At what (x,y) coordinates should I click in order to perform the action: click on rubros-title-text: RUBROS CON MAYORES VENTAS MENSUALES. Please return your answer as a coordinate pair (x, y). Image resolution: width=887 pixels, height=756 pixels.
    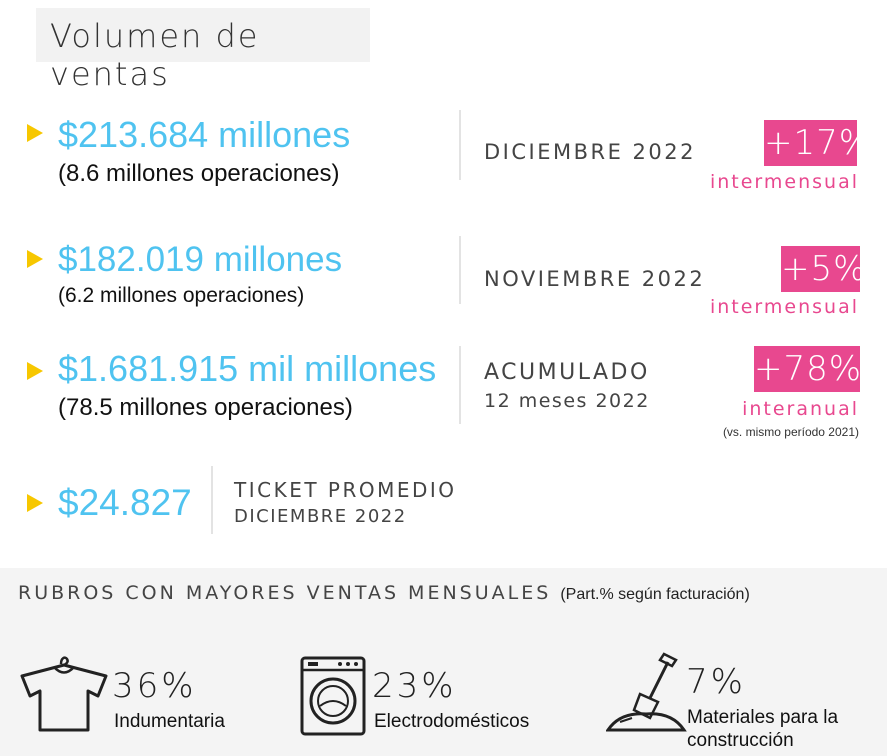
    Looking at the image, I should click on (285, 593).